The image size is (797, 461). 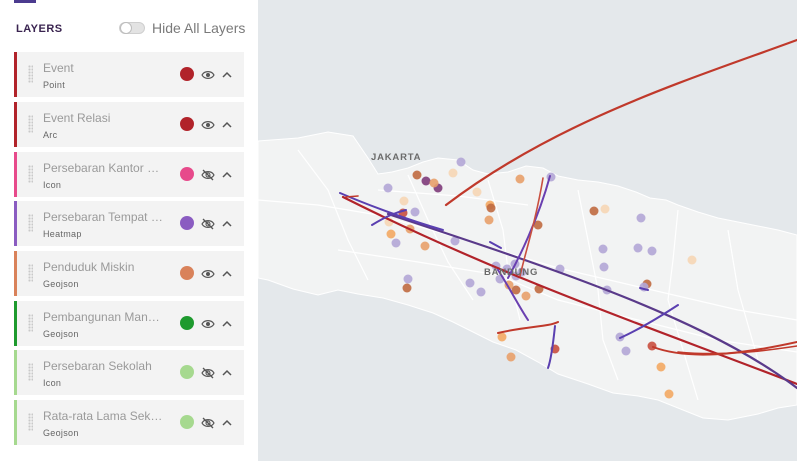 What do you see at coordinates (52, 383) in the screenshot?
I see `layer-type: Icon` at bounding box center [52, 383].